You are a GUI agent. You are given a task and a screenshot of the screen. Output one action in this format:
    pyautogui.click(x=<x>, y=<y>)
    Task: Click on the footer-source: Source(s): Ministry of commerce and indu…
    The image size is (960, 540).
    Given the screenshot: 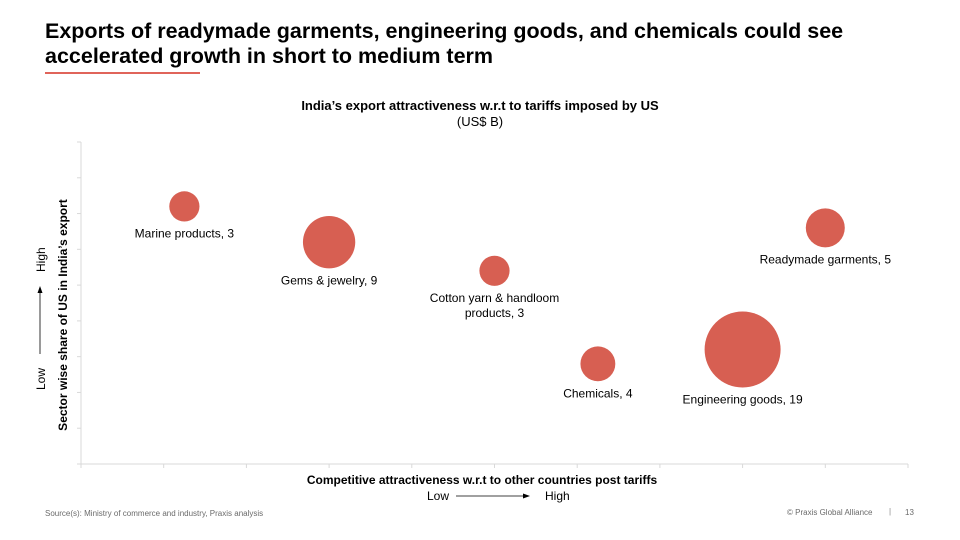 What is the action you would take?
    pyautogui.click(x=154, y=513)
    